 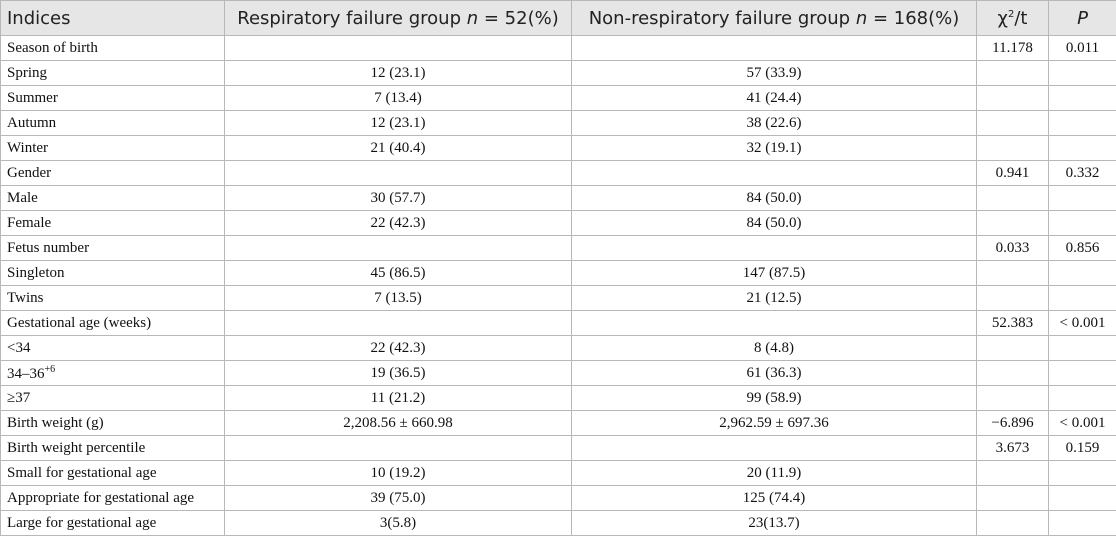 I want to click on table-row: Season of birth 11.178 0.011, so click(x=558, y=48).